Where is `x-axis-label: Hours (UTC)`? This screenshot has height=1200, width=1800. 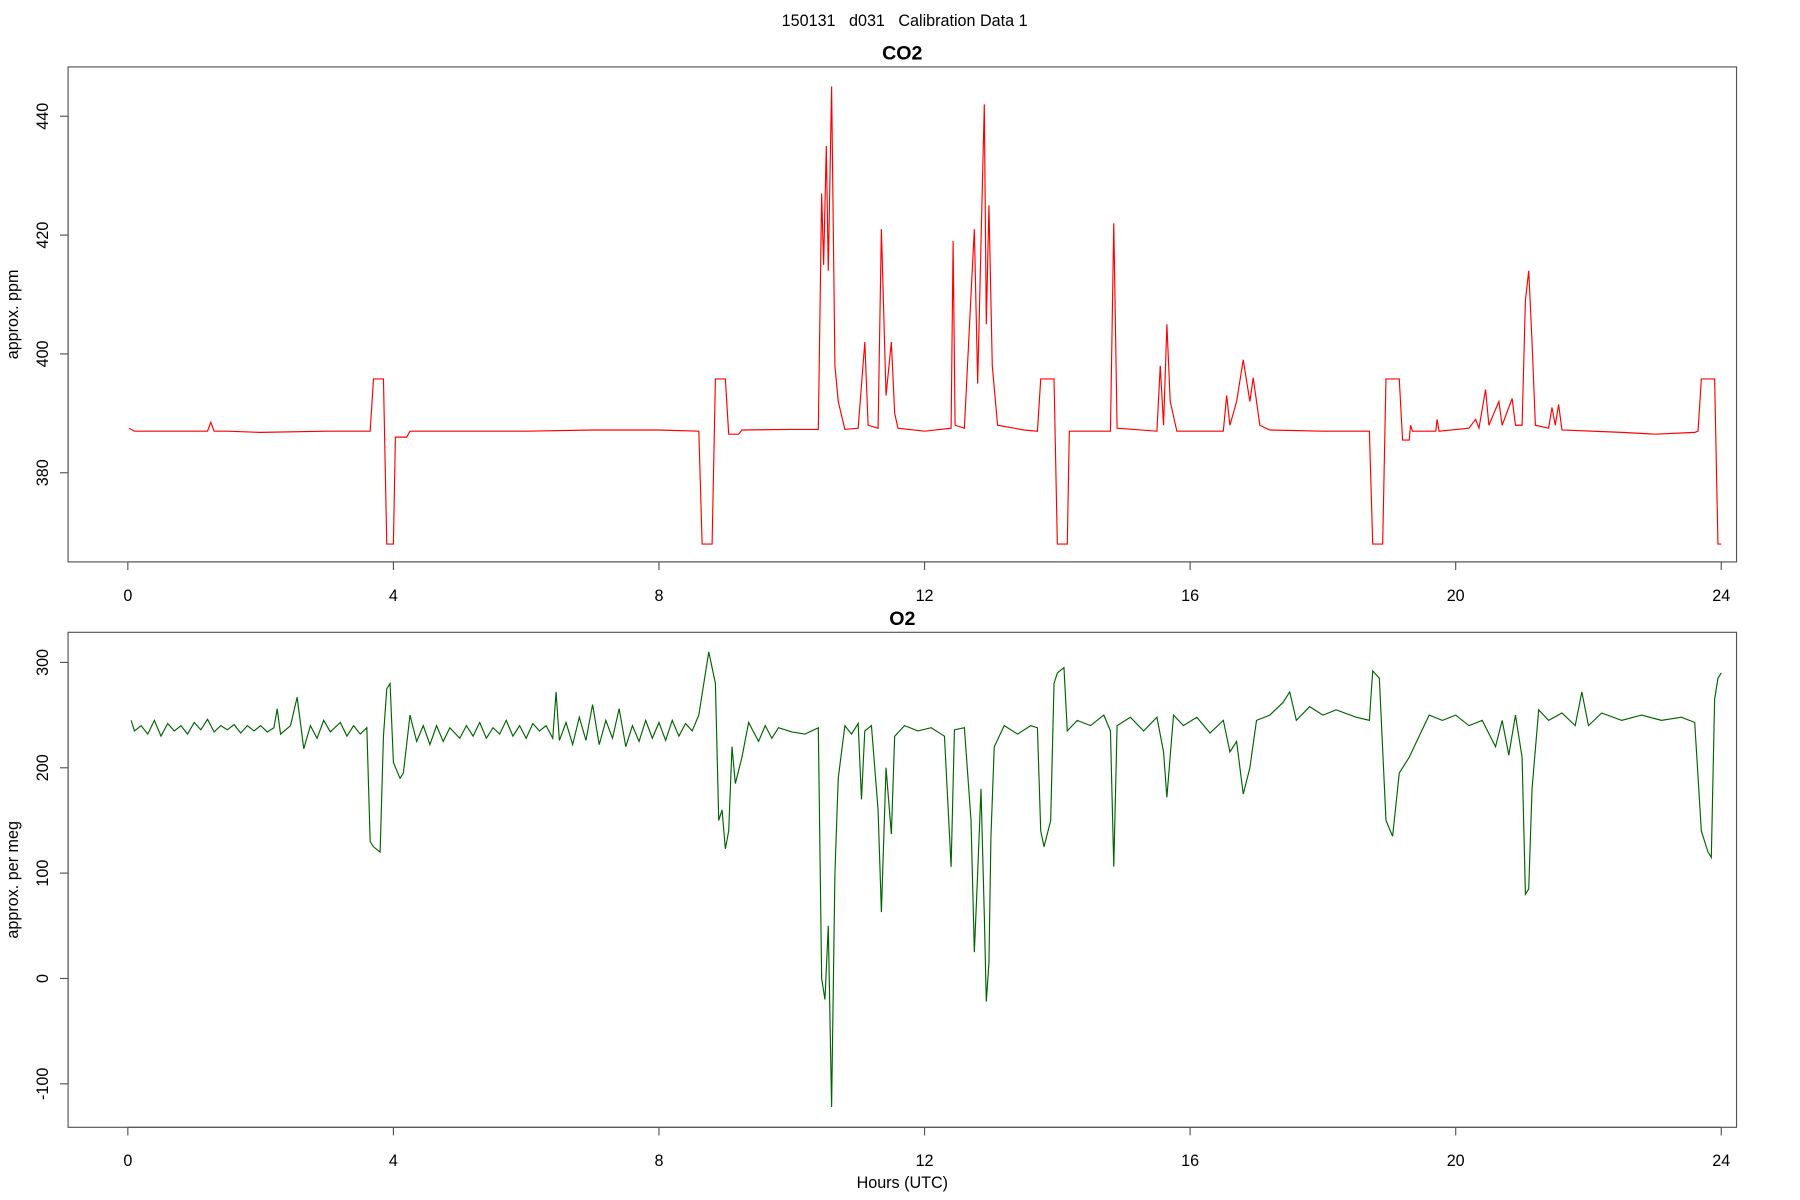 x-axis-label: Hours (UTC) is located at coordinates (902, 1183).